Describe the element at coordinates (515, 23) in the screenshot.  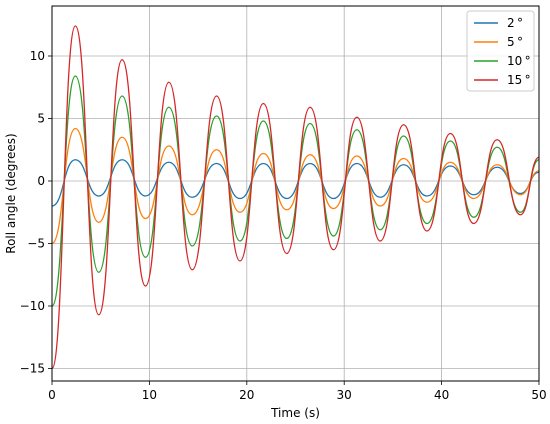
I see `legend-entry-label: 2 °` at that location.